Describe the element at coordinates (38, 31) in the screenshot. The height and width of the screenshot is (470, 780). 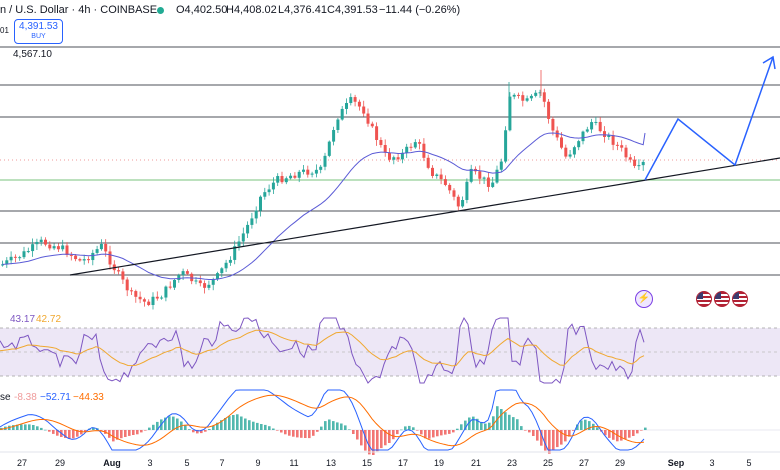
I see `buy-button: 4,391.53 BUY` at that location.